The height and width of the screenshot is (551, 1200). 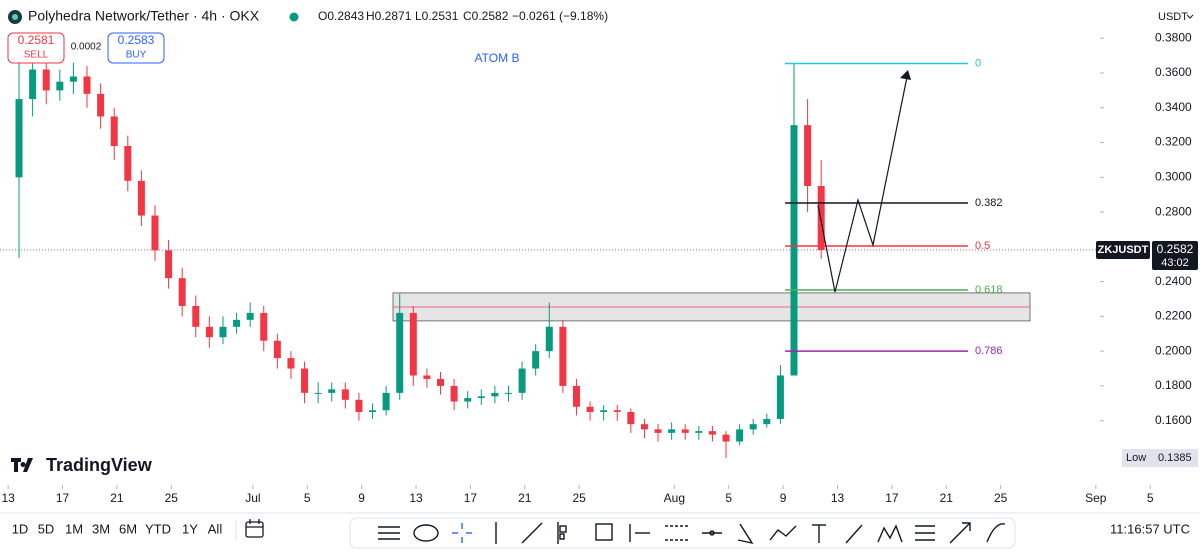 I want to click on x-tick-label: 17, so click(x=892, y=498).